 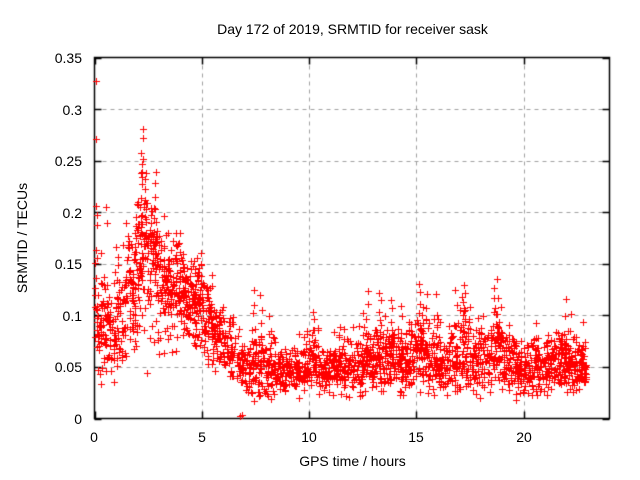 I want to click on x-tick-label: 5, so click(x=202, y=437).